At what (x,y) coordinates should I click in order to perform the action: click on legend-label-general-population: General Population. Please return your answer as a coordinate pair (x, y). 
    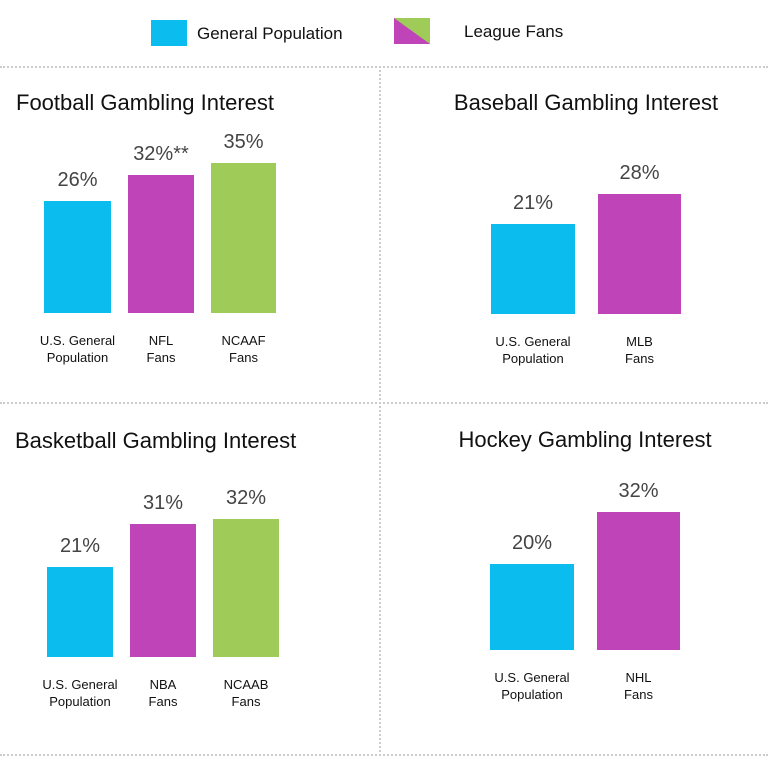
    Looking at the image, I should click on (270, 33).